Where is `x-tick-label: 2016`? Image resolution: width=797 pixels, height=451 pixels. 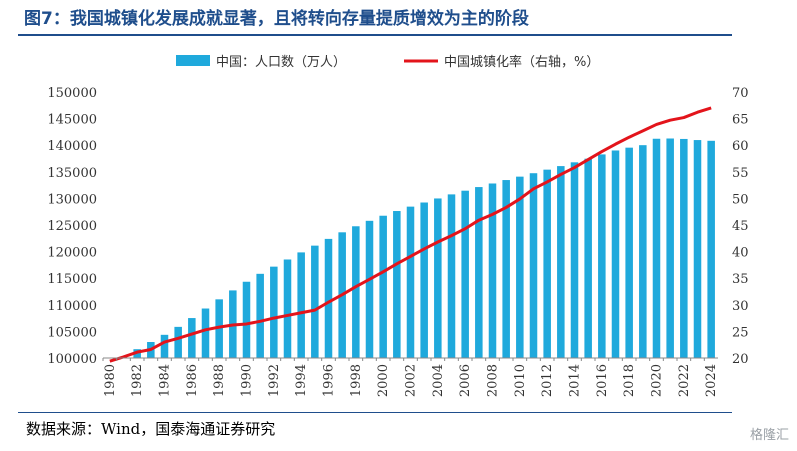 x-tick-label: 2016 is located at coordinates (602, 380).